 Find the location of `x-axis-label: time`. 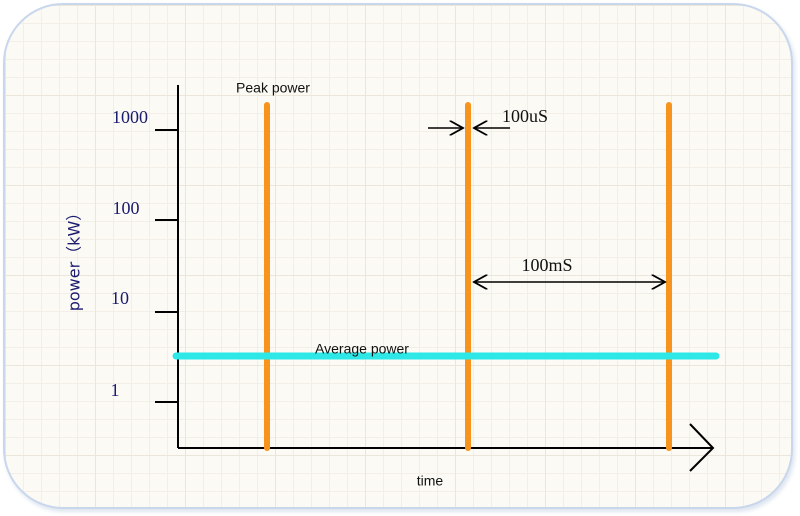

x-axis-label: time is located at coordinates (430, 481).